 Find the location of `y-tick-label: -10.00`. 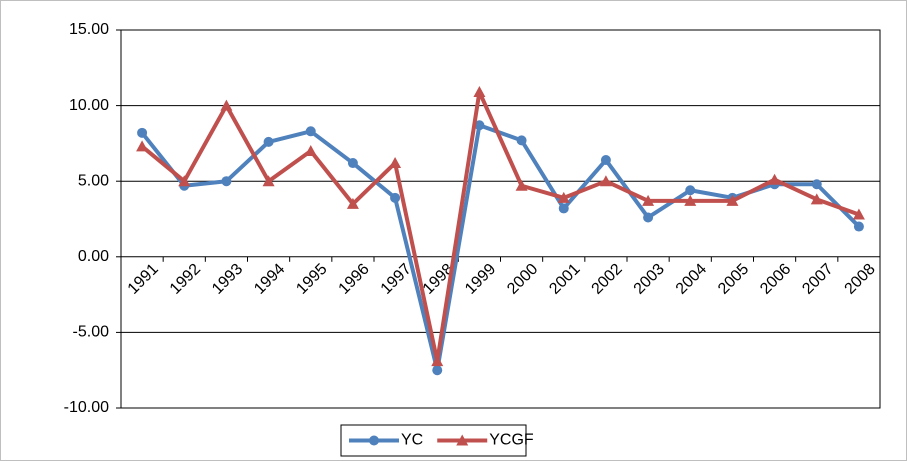

y-tick-label: -10.00 is located at coordinates (86, 407).